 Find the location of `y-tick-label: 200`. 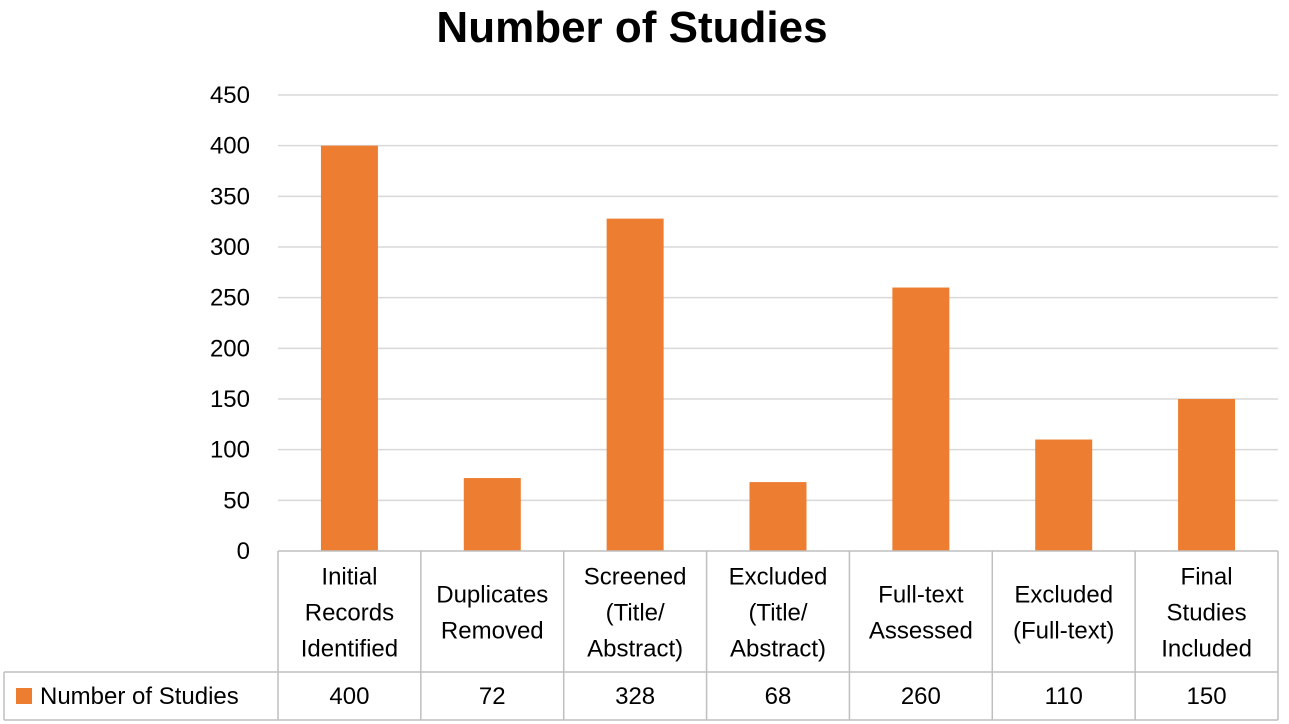

y-tick-label: 200 is located at coordinates (230, 348).